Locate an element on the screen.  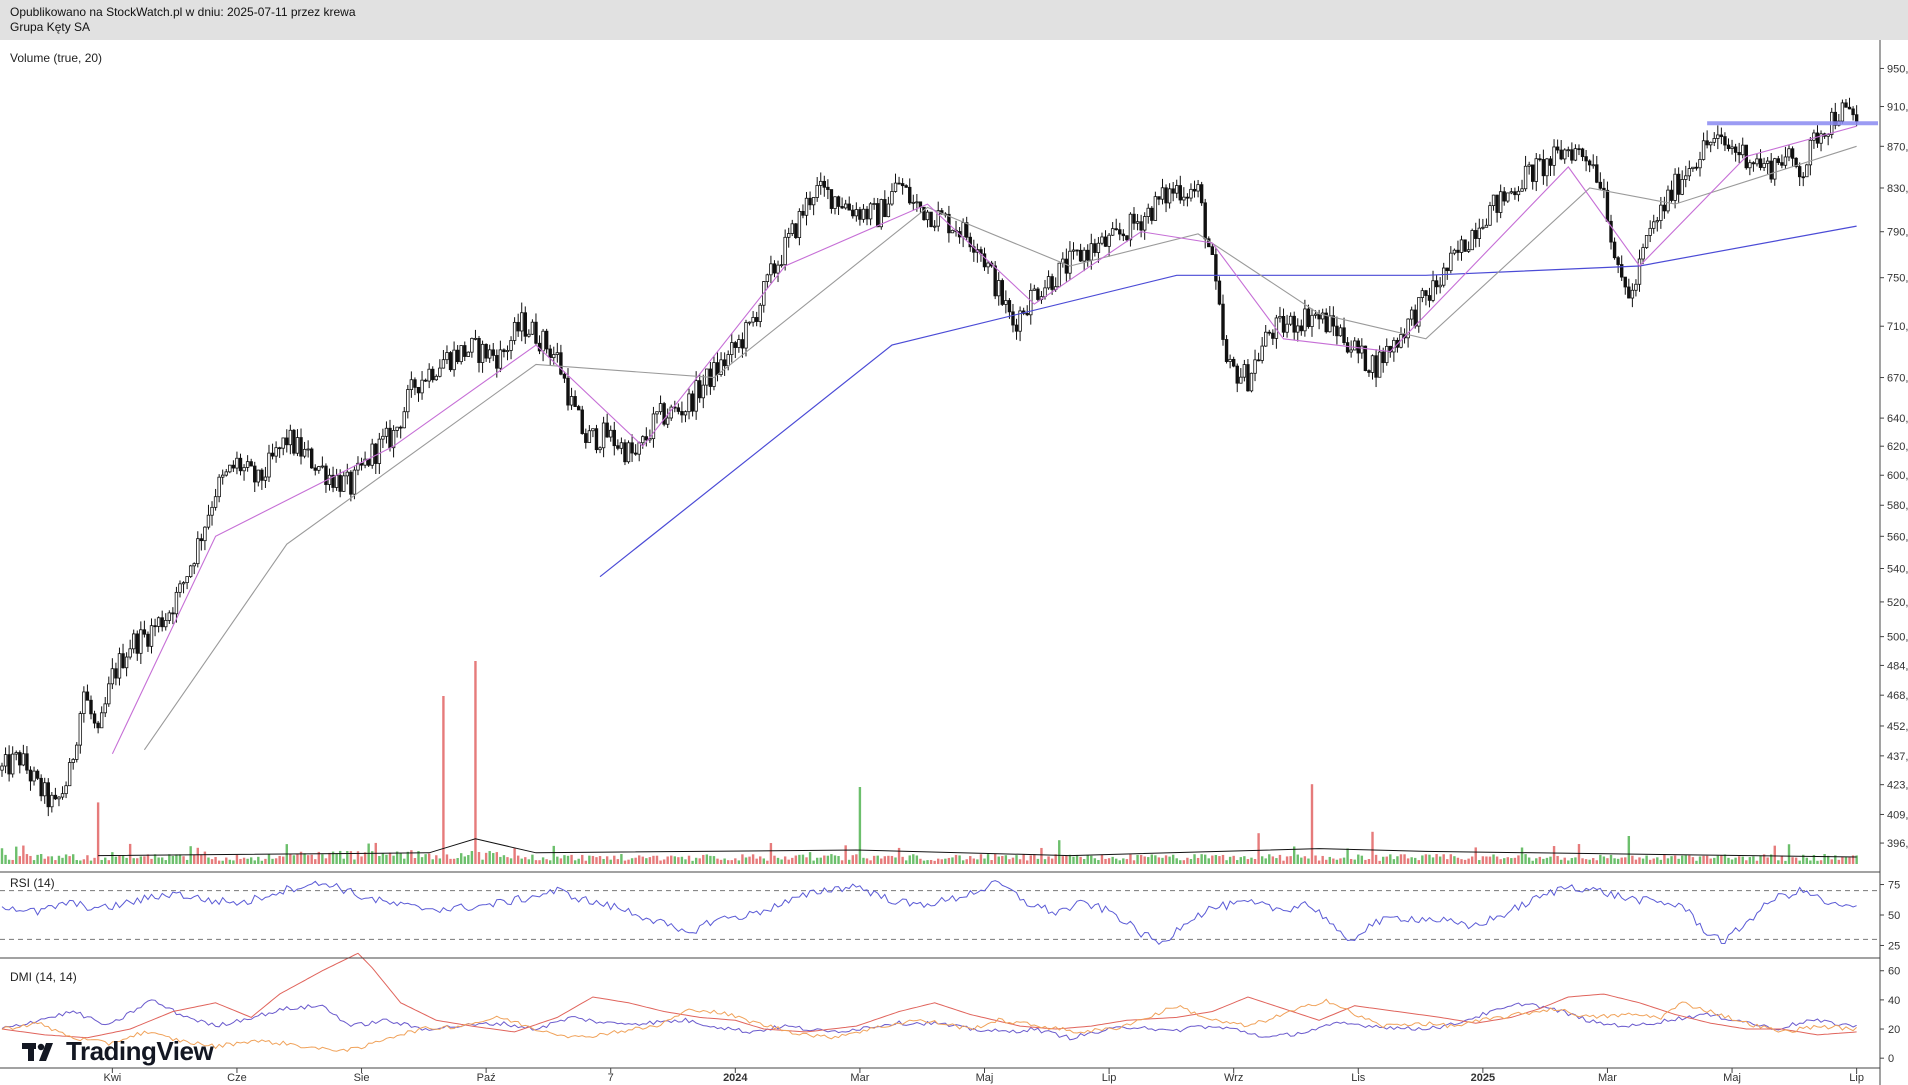
price-tick-label: 750,00 is located at coordinates (1897, 279).